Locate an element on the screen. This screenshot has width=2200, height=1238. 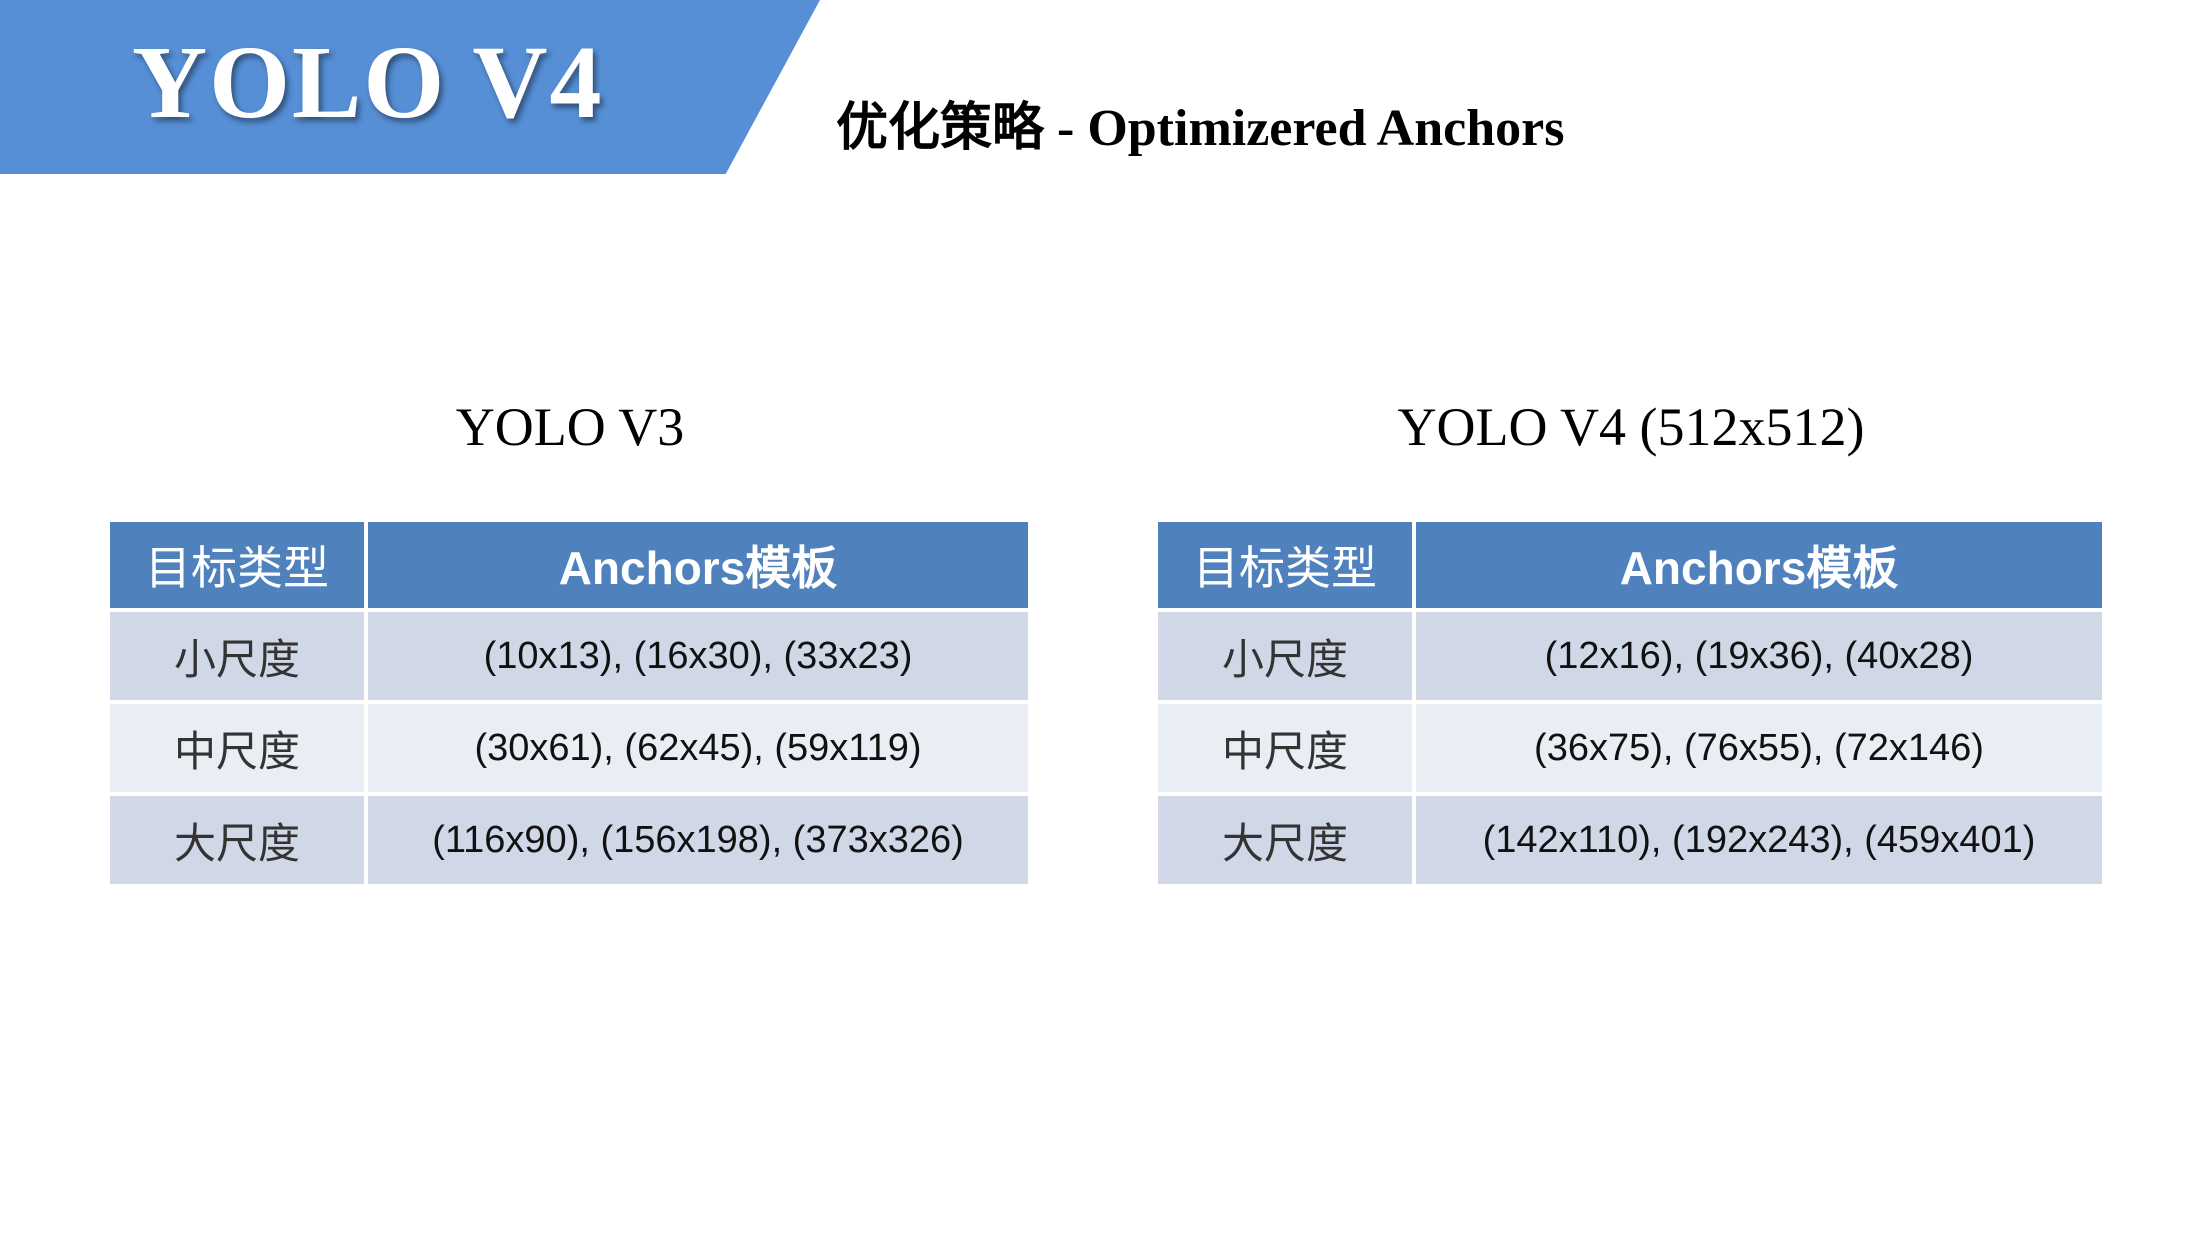
yolov4-table-title: YOLO V4 (512x512) is located at coordinates (1631, 427).